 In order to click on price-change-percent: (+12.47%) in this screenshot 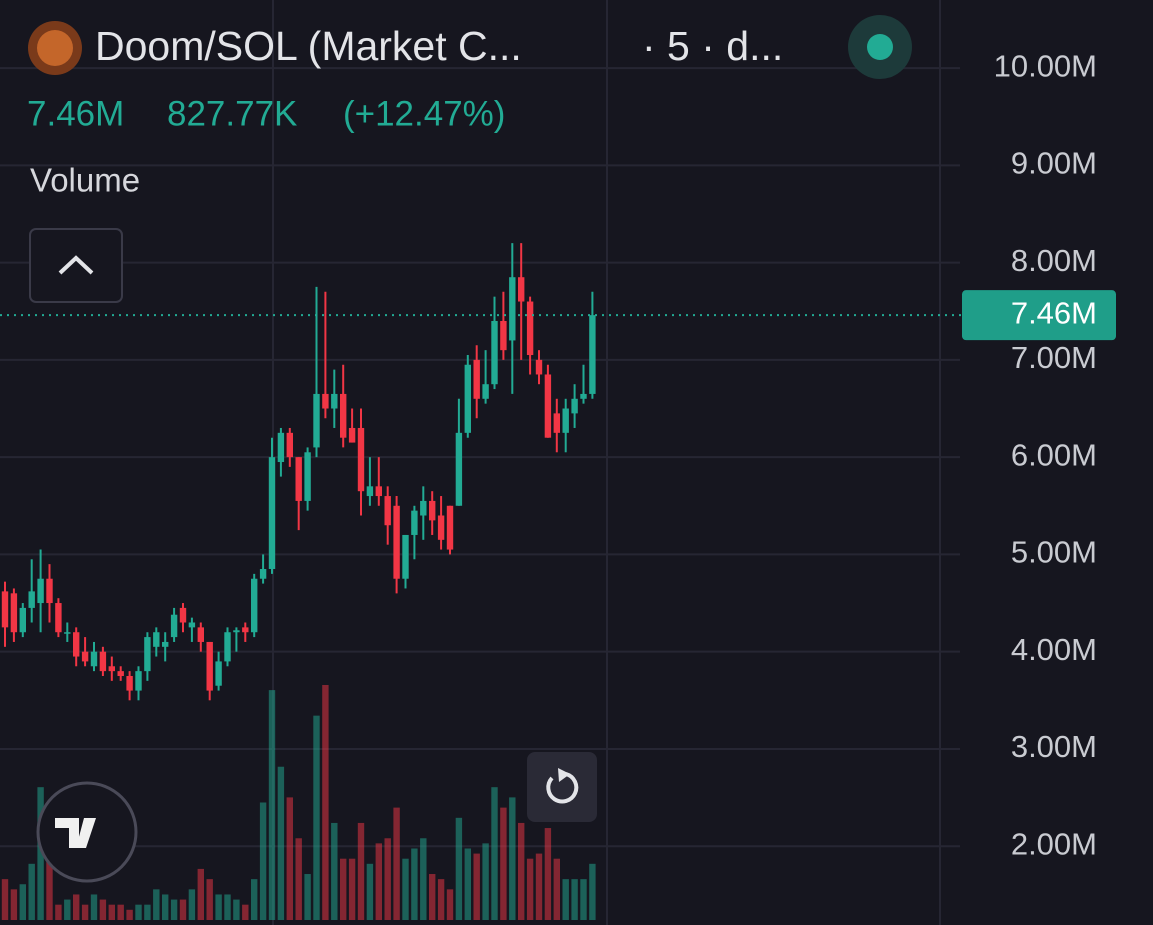, I will do `click(424, 113)`.